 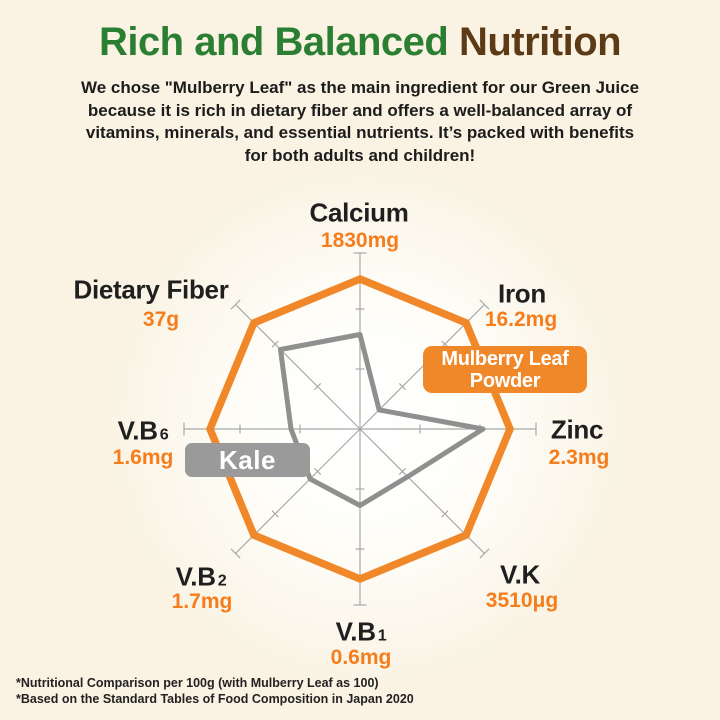 I want to click on axis-label-text: V.K, so click(x=520, y=574).